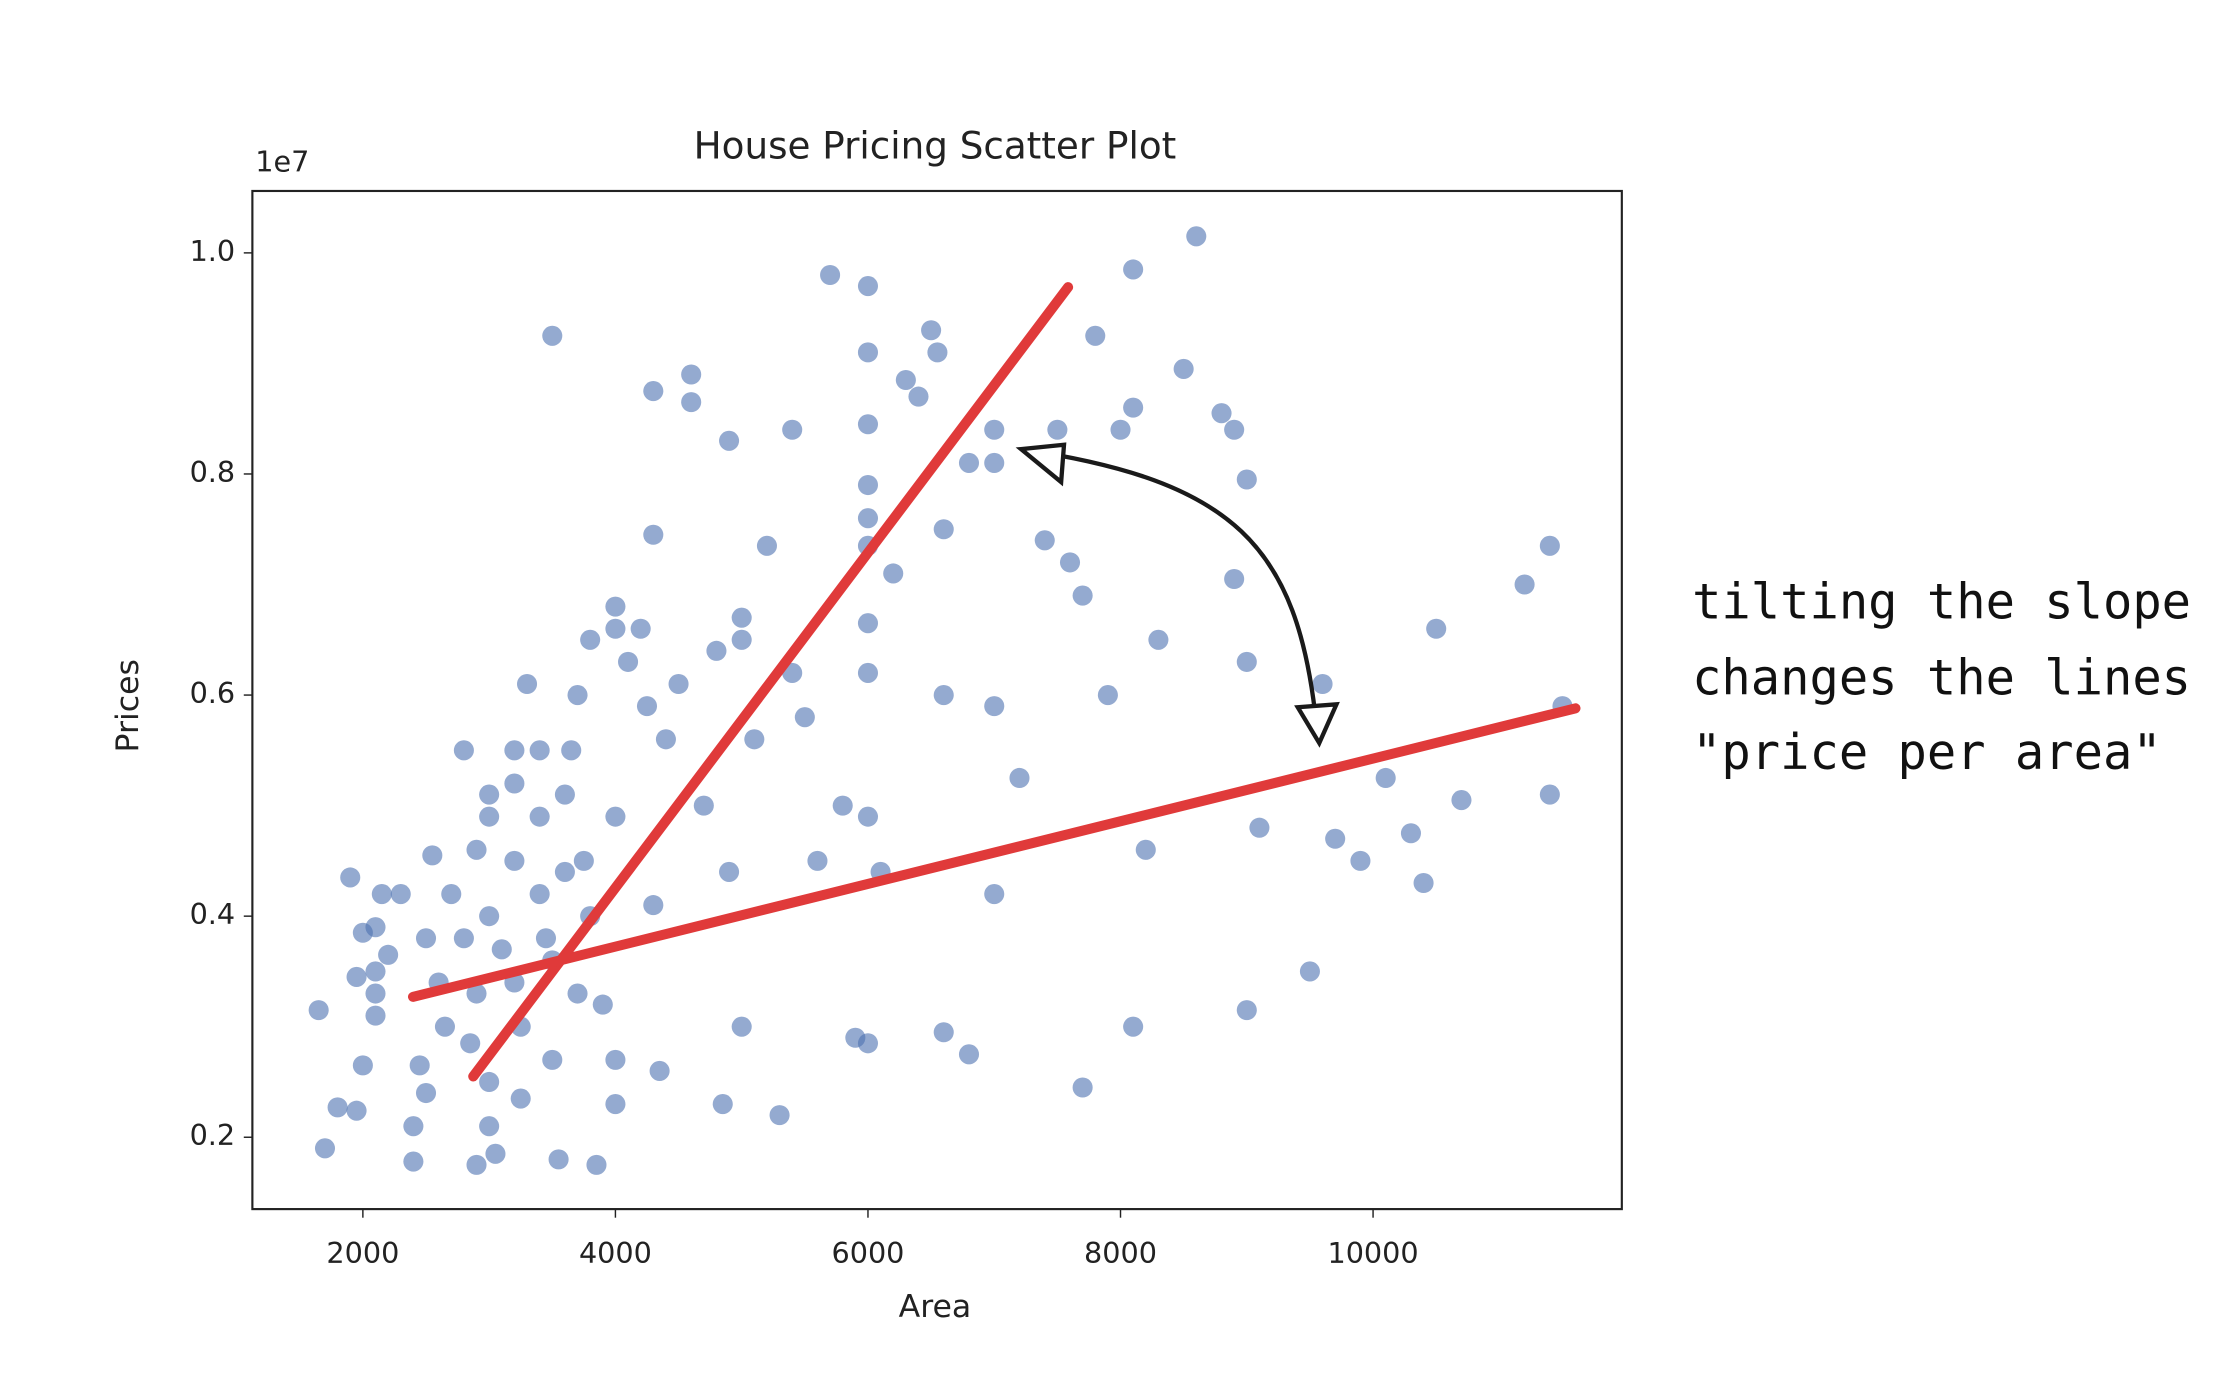 This screenshot has width=2237, height=1380. I want to click on chart-title: House Pricing Scatter Plot, so click(935, 145).